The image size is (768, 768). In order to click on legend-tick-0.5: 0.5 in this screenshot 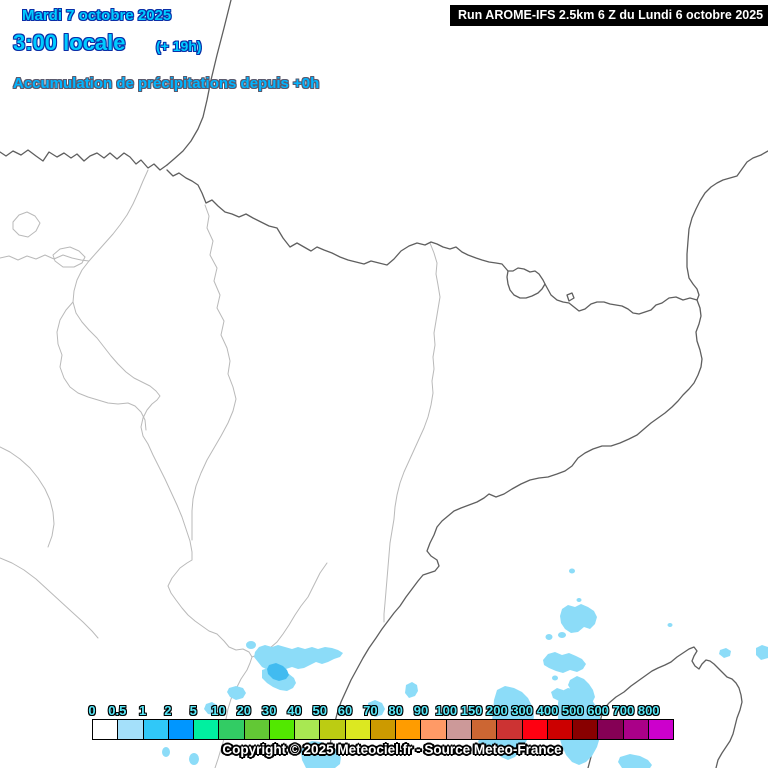, I will do `click(117, 710)`.